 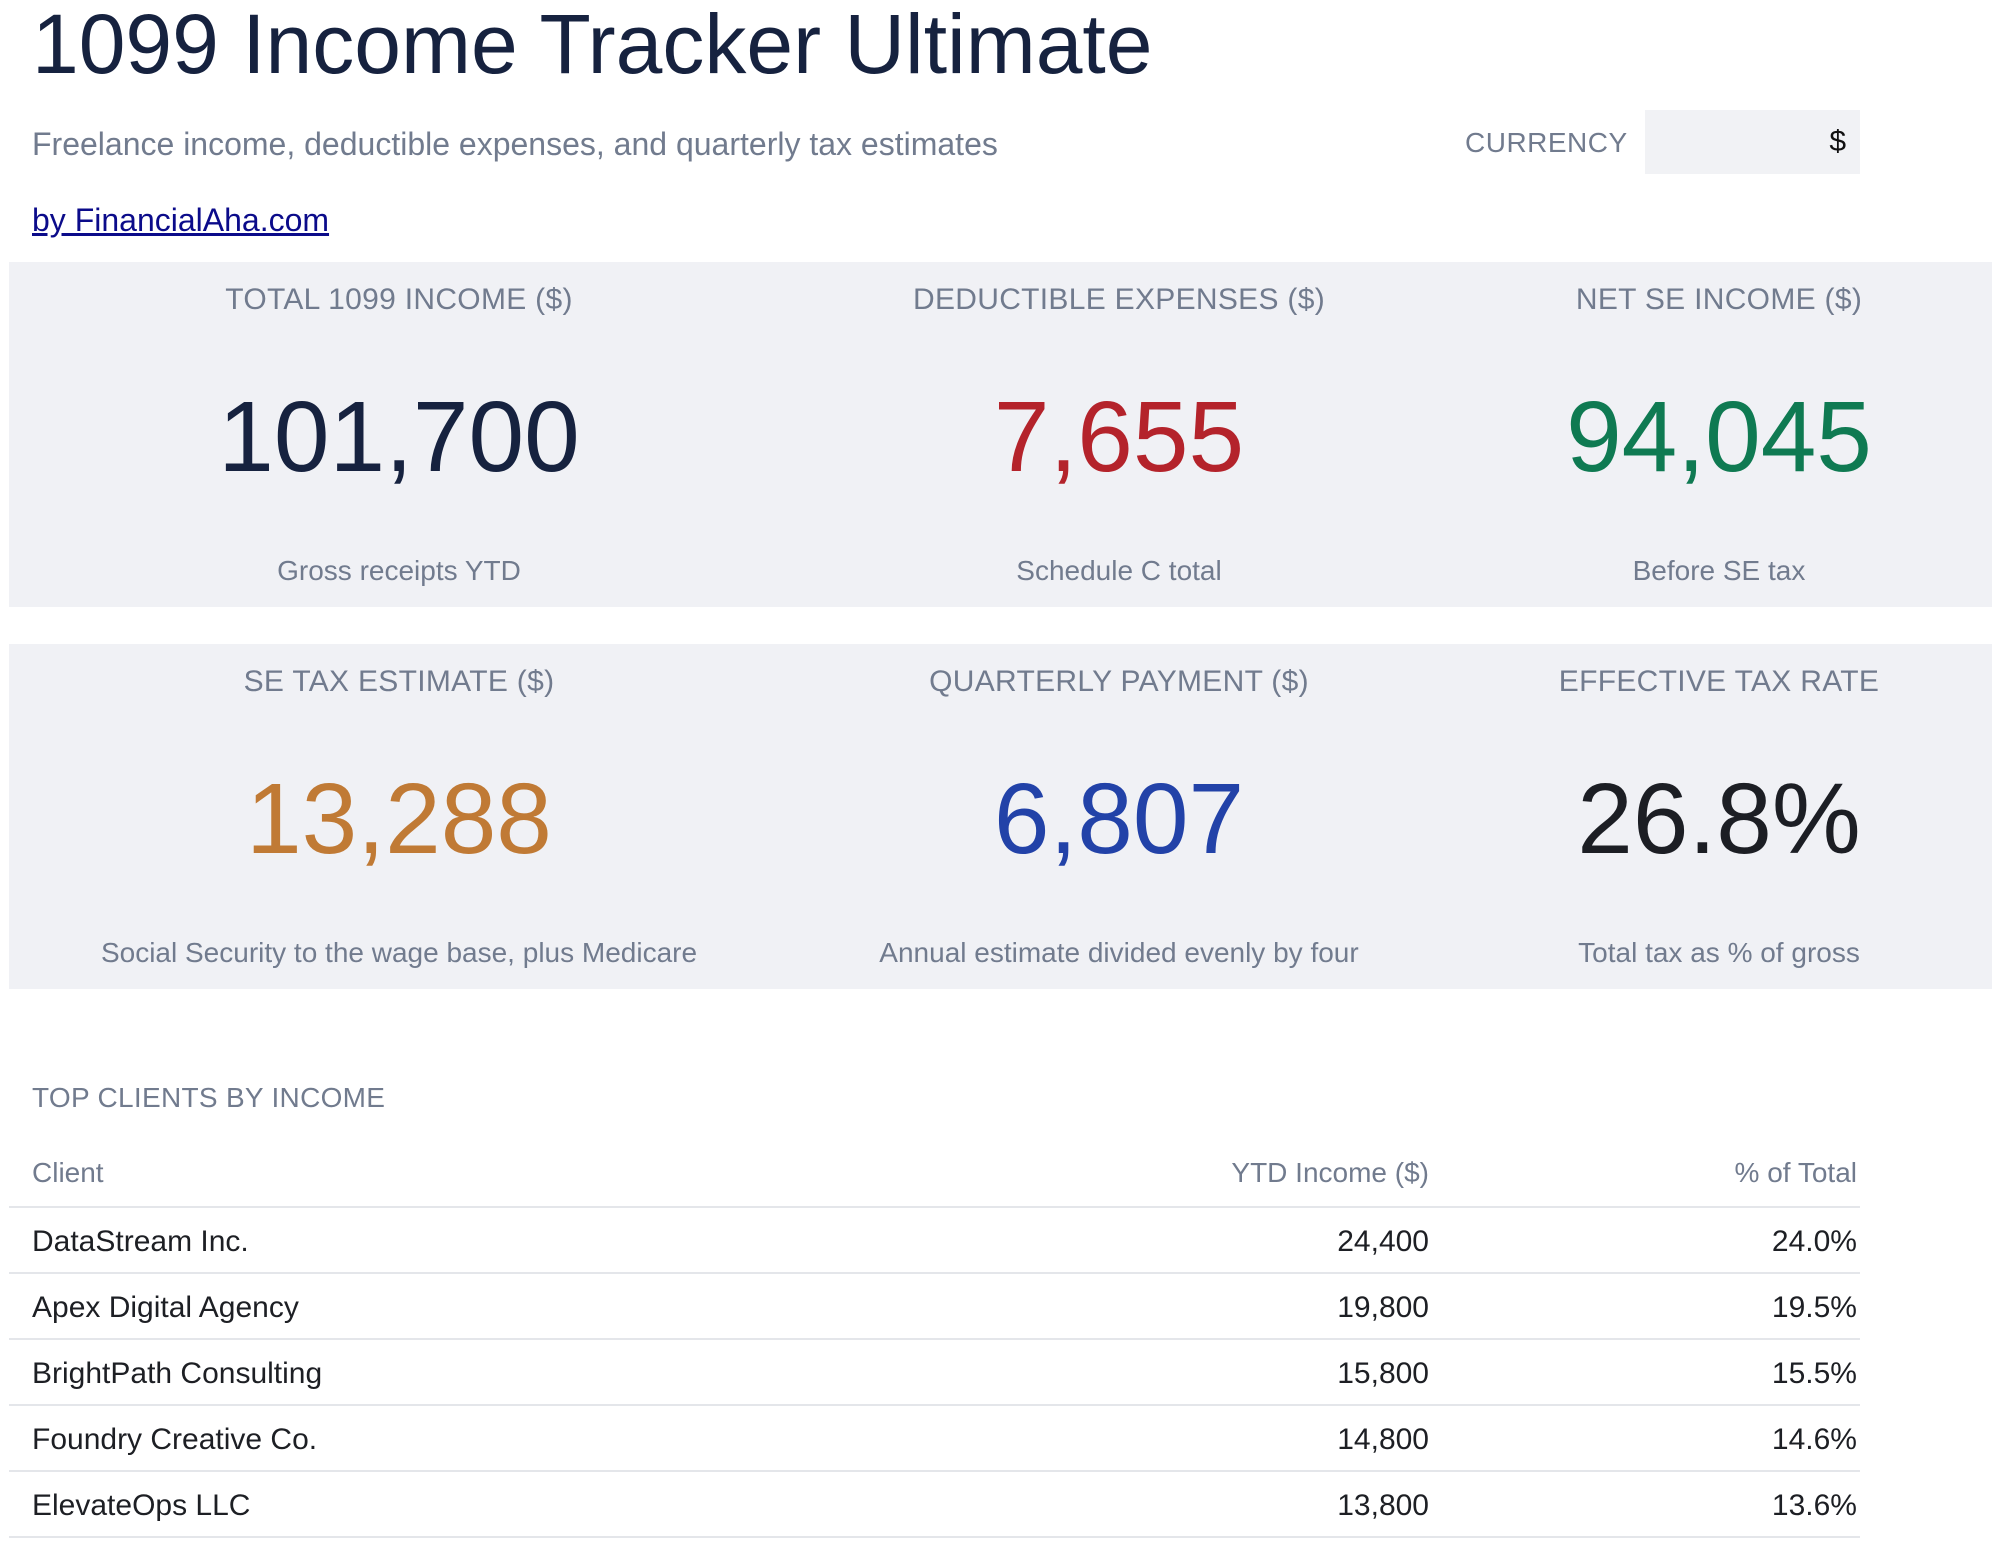 What do you see at coordinates (1719, 952) in the screenshot?
I see `kpi-caption: Total tax as % of gross` at bounding box center [1719, 952].